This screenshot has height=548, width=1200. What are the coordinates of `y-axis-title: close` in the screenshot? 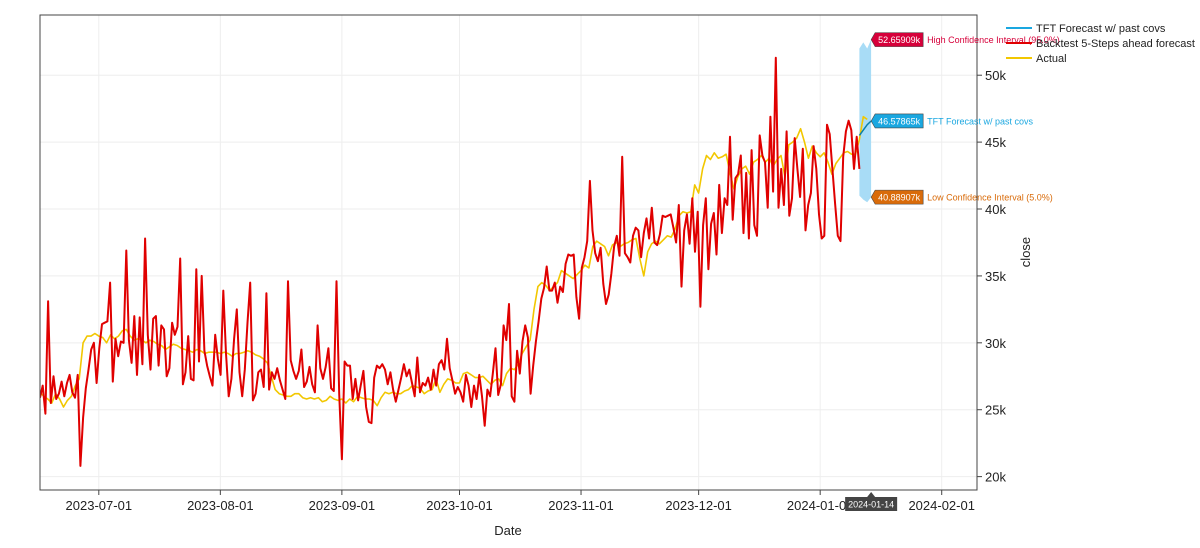 It's located at (1025, 252).